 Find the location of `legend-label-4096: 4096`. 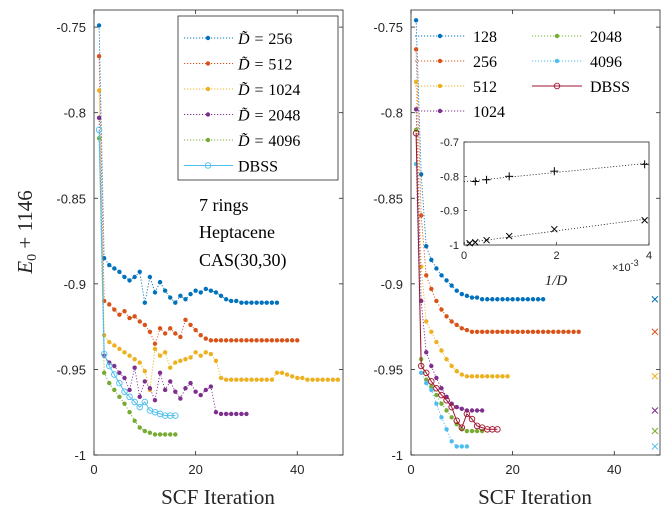

legend-label-4096: 4096 is located at coordinates (606, 62).